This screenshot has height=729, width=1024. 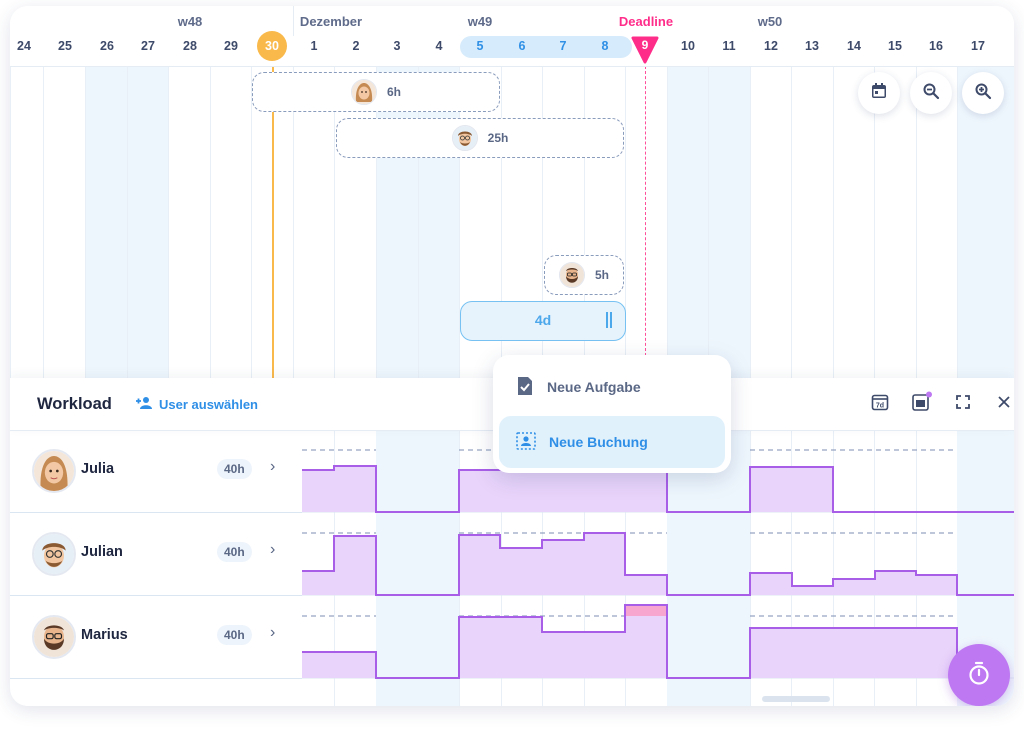 I want to click on 7d-view-icon: 7d, so click(x=880, y=404).